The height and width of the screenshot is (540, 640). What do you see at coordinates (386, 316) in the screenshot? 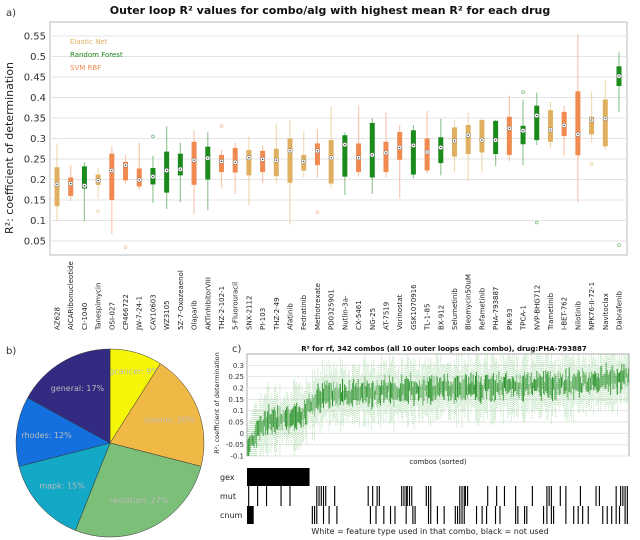
I see `x-tick-label: AT-7519` at bounding box center [386, 316].